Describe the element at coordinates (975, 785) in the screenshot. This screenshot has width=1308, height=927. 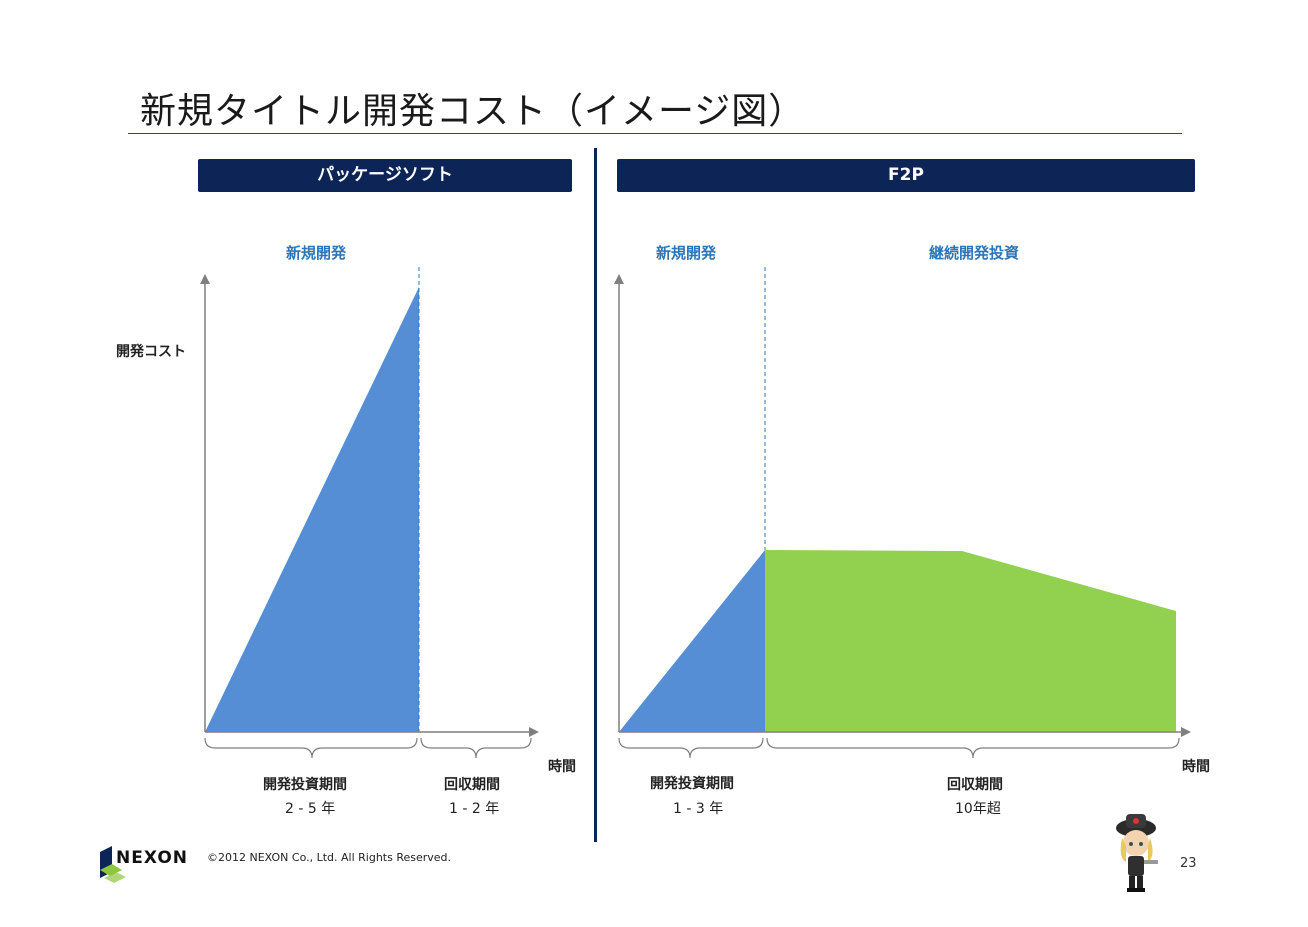
I see `right-recovery-period-name: 回収期間` at that location.